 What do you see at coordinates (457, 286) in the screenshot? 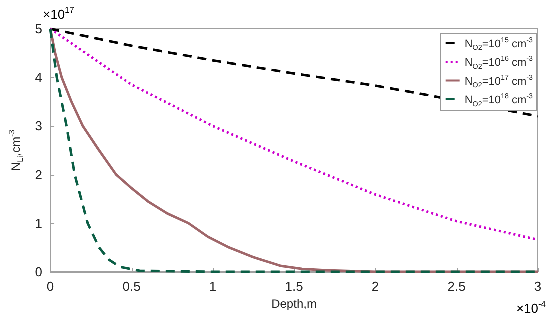
I see `x-tick-label: 2.5` at bounding box center [457, 286].